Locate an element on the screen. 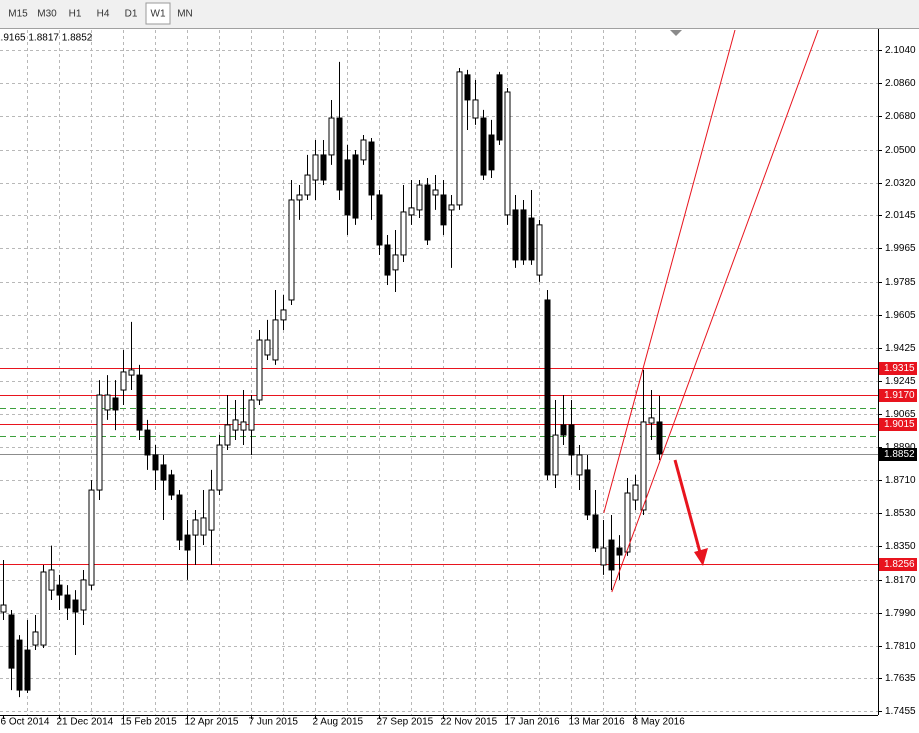  y-tick-label: 2.1040 is located at coordinates (900, 50).